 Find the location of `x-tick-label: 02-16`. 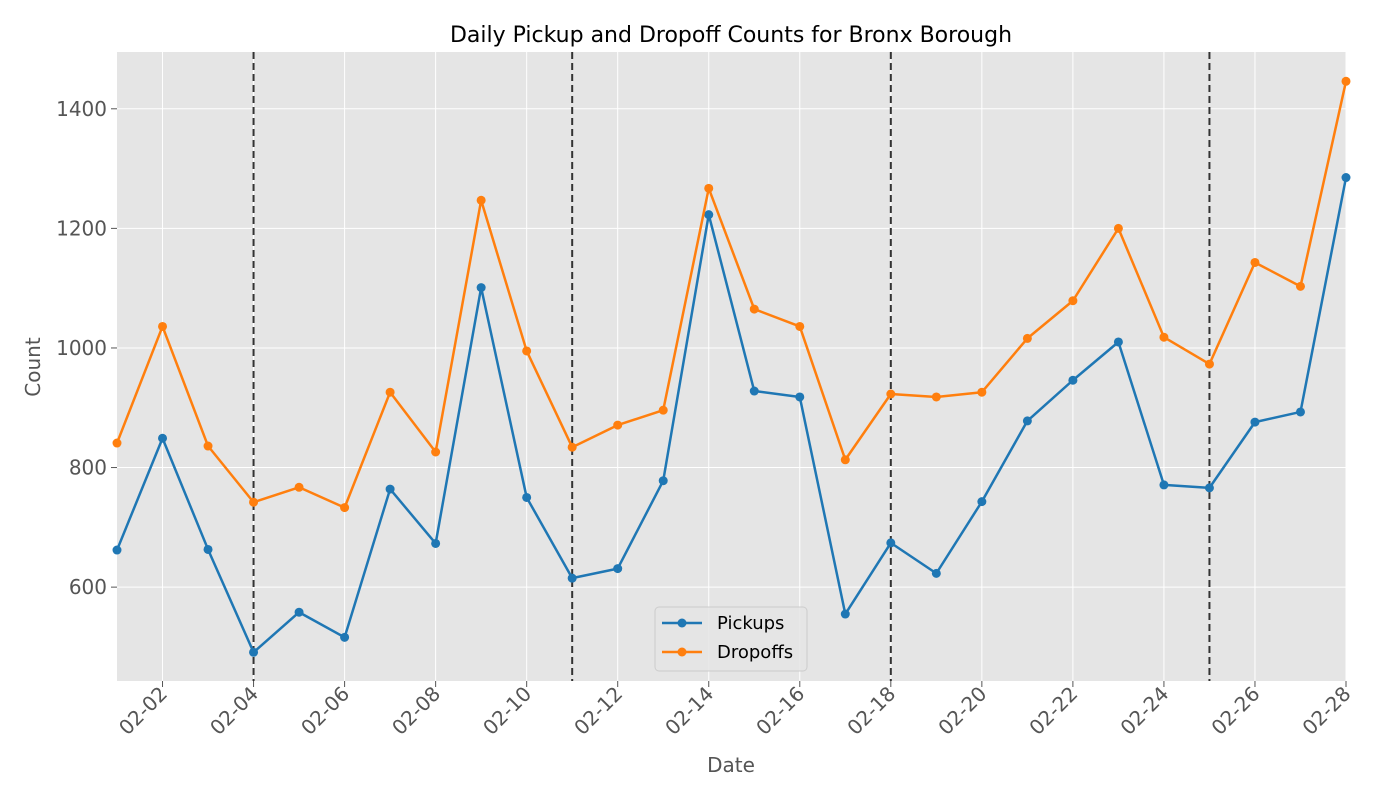

x-tick-label: 02-16 is located at coordinates (780, 711).